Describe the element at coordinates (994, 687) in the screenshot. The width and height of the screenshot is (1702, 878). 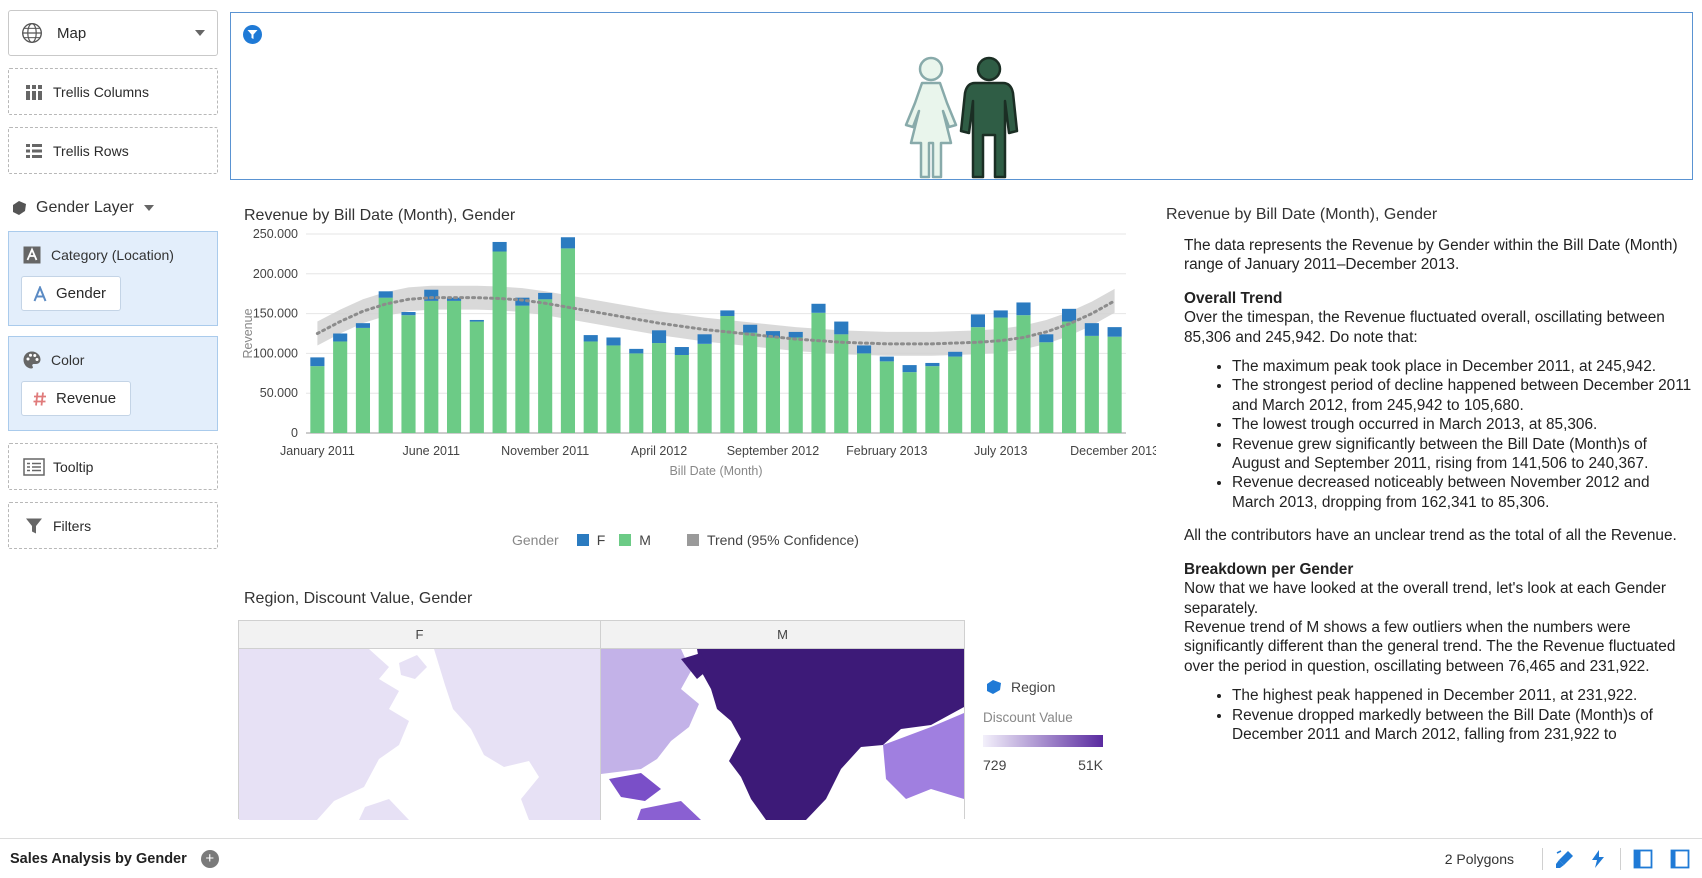
I see `region-shape-icon` at that location.